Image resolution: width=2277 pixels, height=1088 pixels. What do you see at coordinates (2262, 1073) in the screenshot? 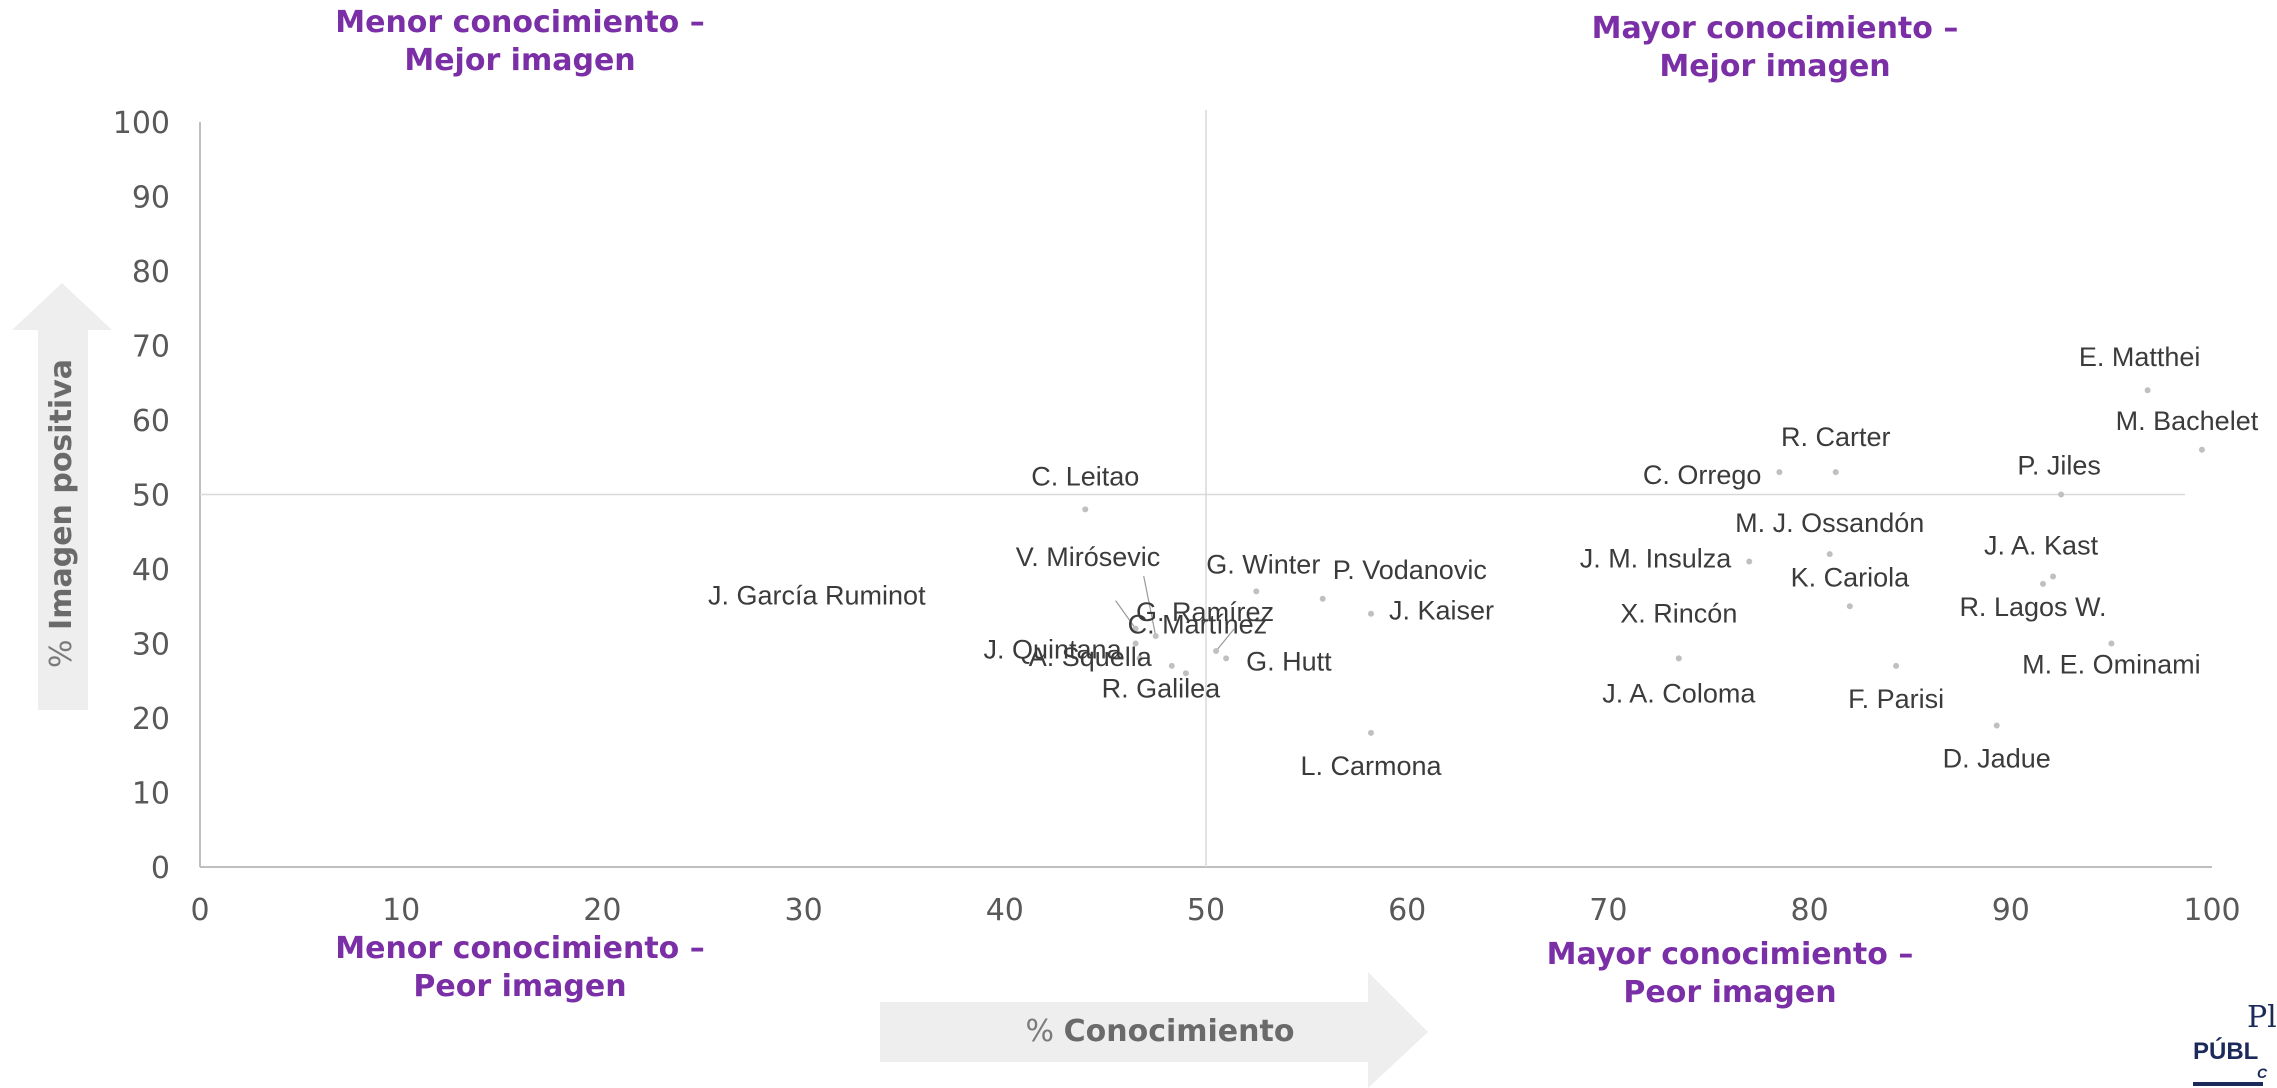
I see `logo-text-bottom: C` at bounding box center [2262, 1073].